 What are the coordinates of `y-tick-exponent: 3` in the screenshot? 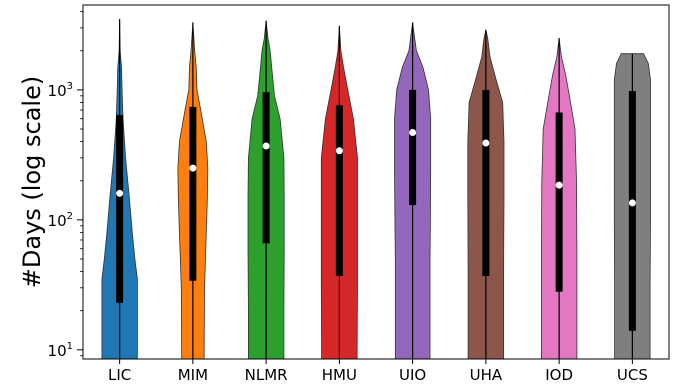 It's located at (70, 86).